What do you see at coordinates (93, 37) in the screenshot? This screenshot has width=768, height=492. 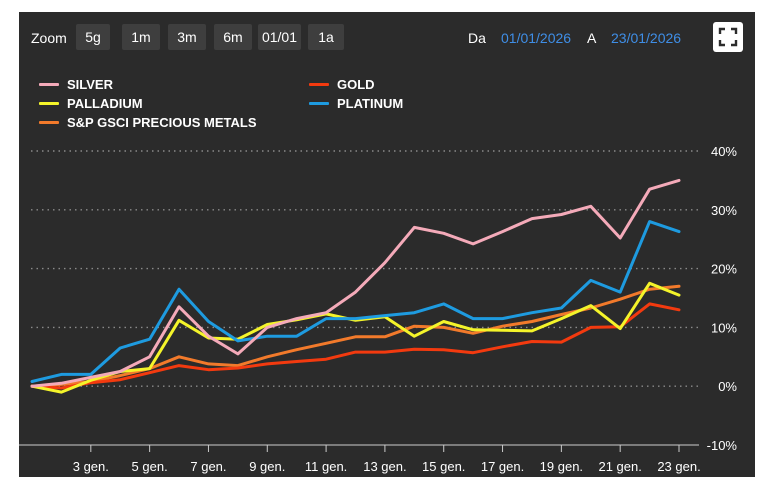 I see `zoom-5g-button: 5g` at bounding box center [93, 37].